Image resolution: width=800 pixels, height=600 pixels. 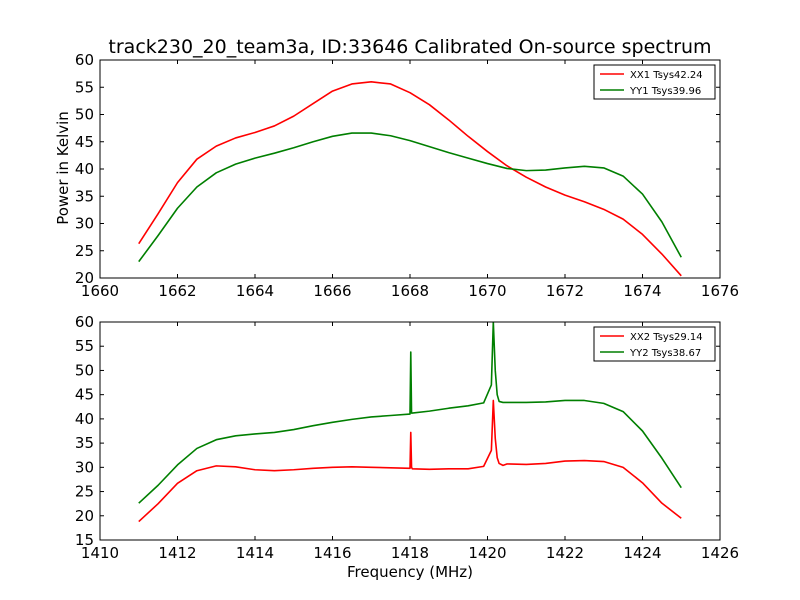 I want to click on x-tick-label: 1410, so click(x=100, y=553).